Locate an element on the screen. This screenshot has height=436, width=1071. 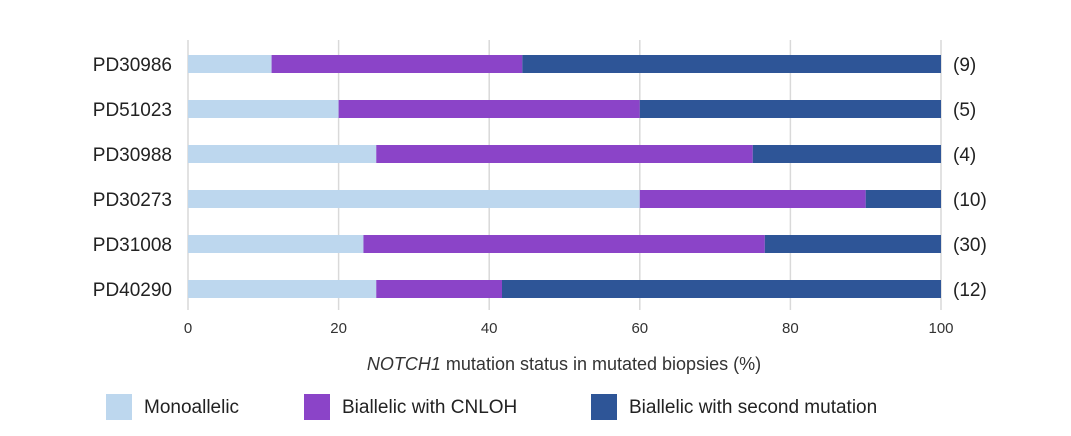
count-labels: (9) (5) (4) (10) (30) (12) is located at coordinates (970, 178).